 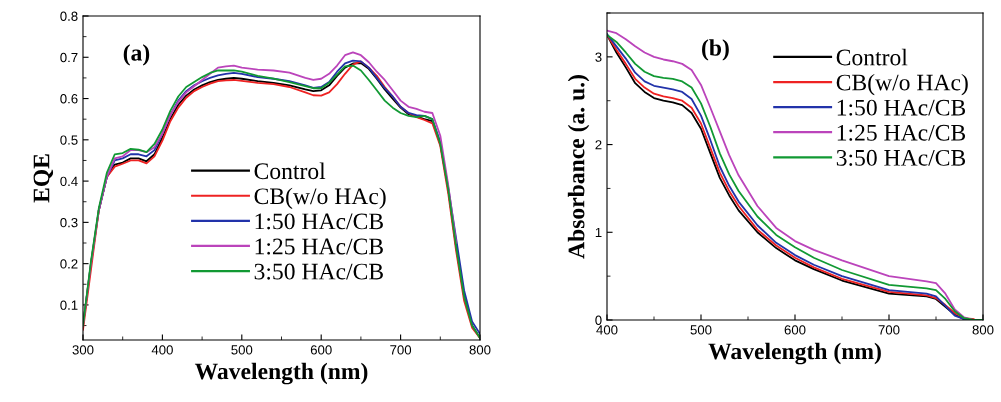 I want to click on x-tick-label: 300, so click(x=83, y=350).